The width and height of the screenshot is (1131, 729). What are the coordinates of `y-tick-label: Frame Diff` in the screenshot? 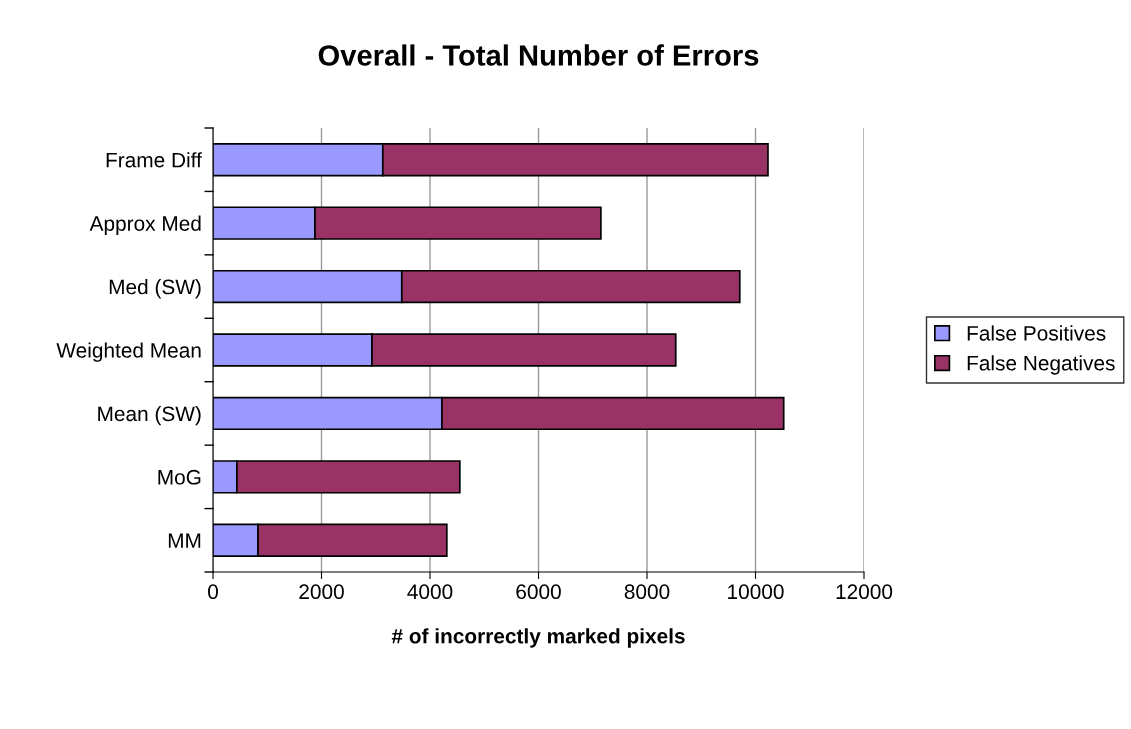 It's located at (154, 160).